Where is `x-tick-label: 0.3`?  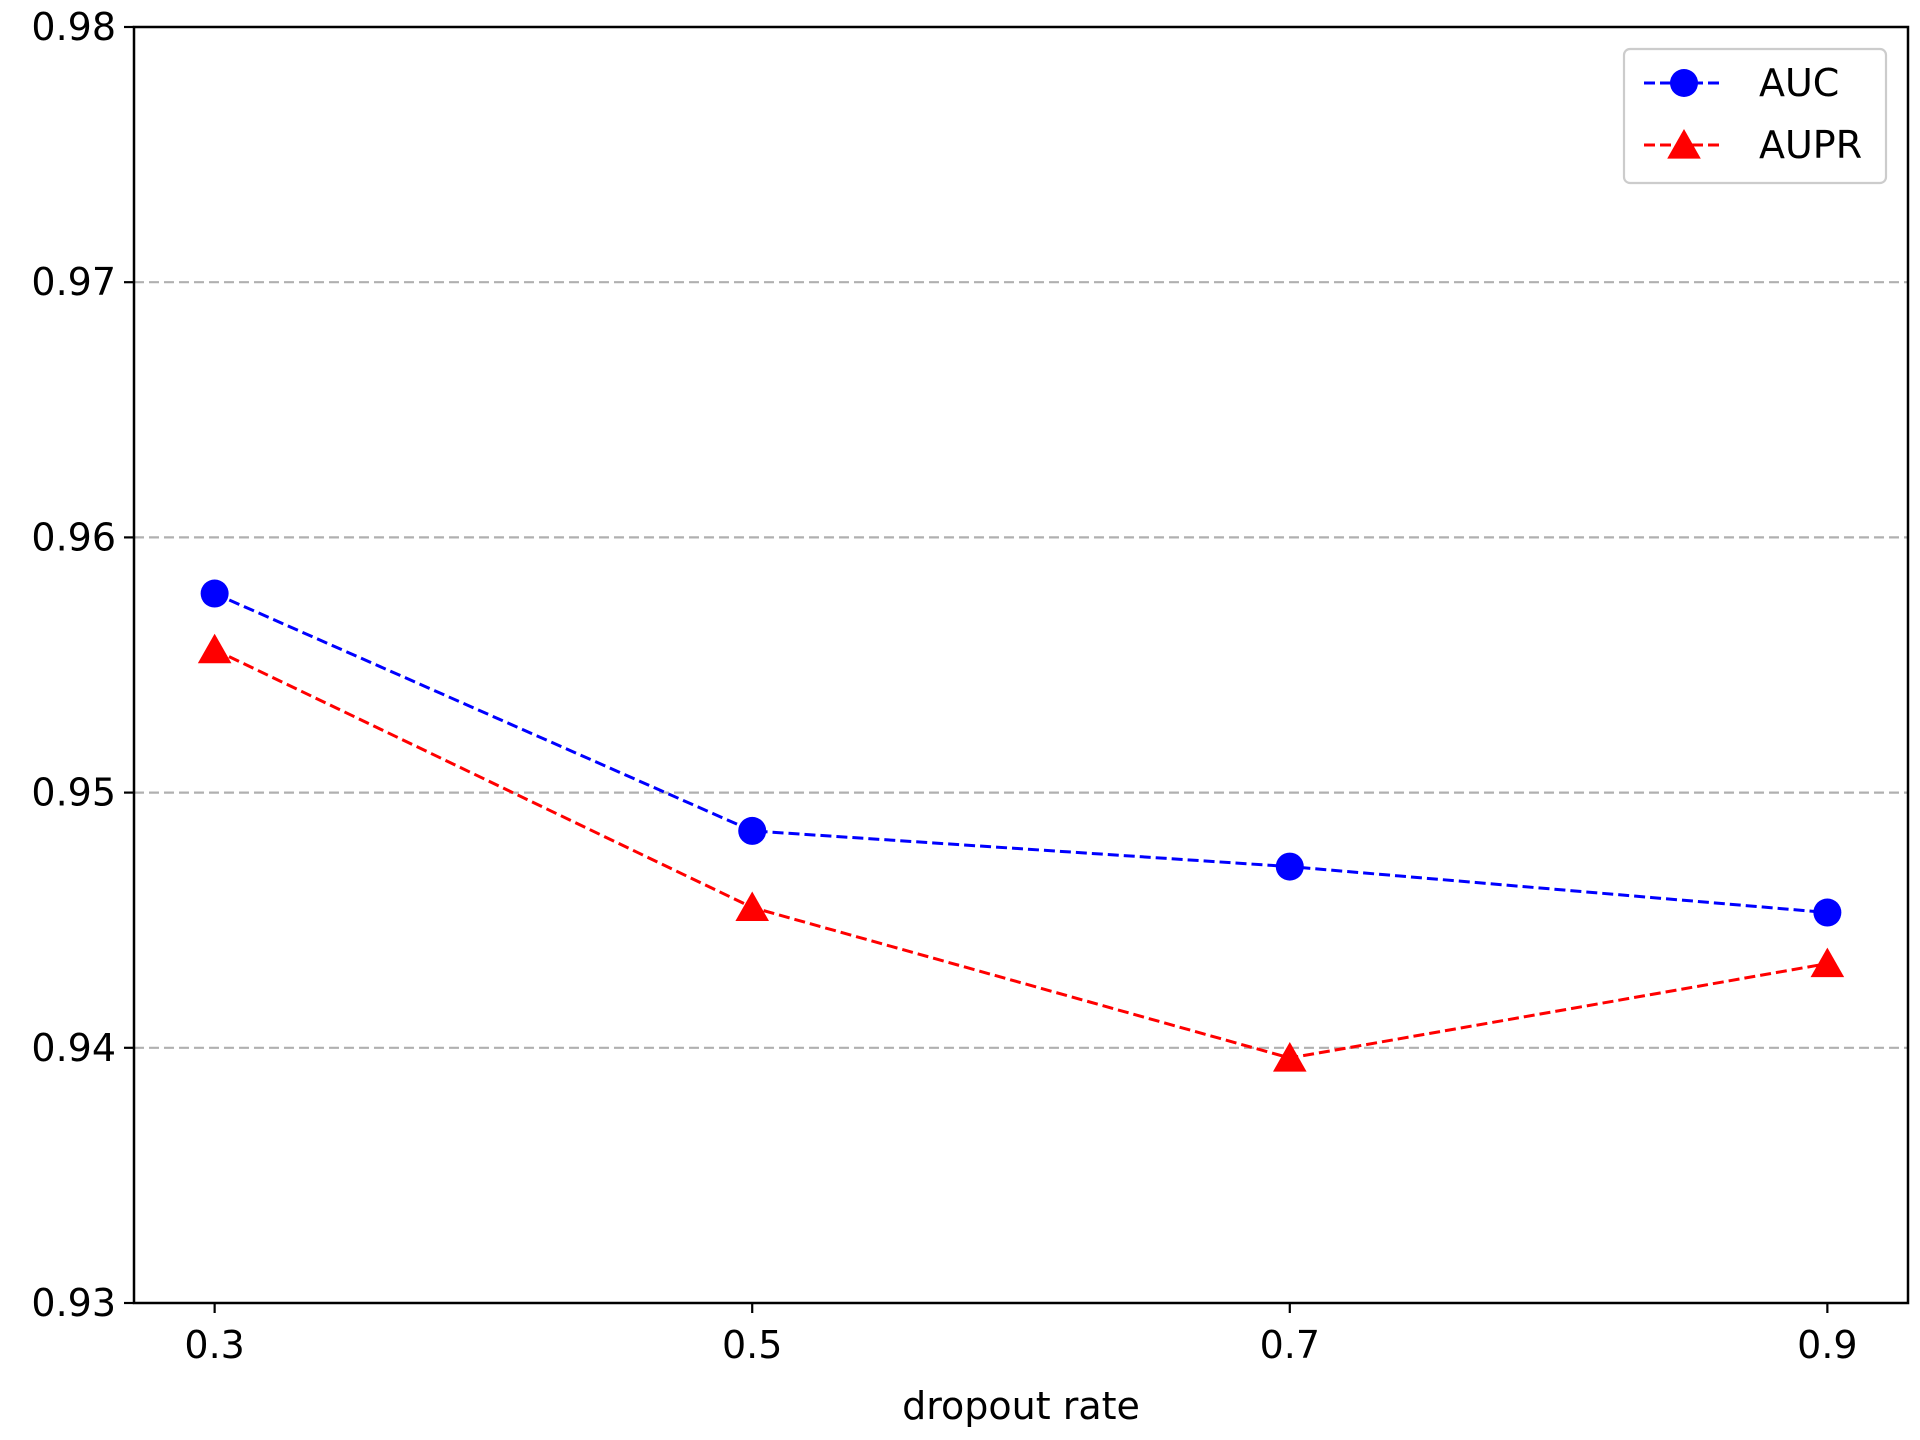
x-tick-label: 0.3 is located at coordinates (214, 1345).